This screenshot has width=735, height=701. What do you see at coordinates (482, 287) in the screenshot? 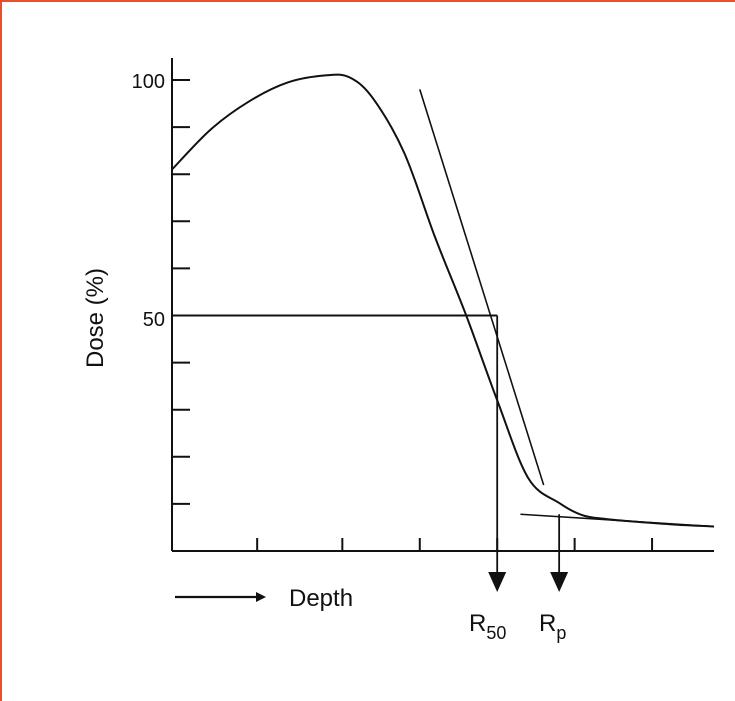
I see `tangent-line` at bounding box center [482, 287].